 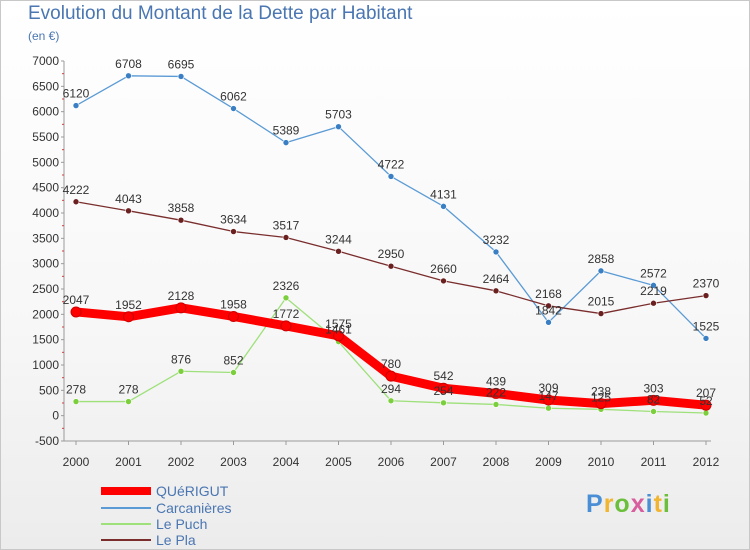 What do you see at coordinates (601, 302) in the screenshot?
I see `data-label-le-pla: 2015` at bounding box center [601, 302].